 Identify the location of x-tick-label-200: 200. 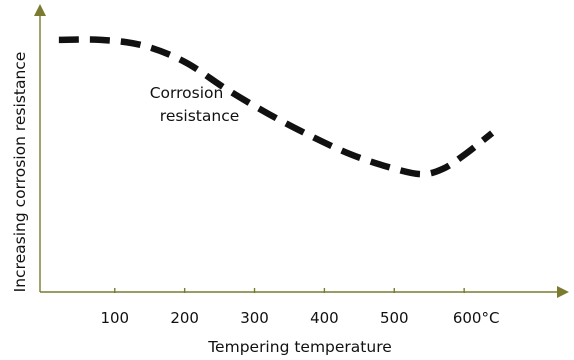
(184, 318).